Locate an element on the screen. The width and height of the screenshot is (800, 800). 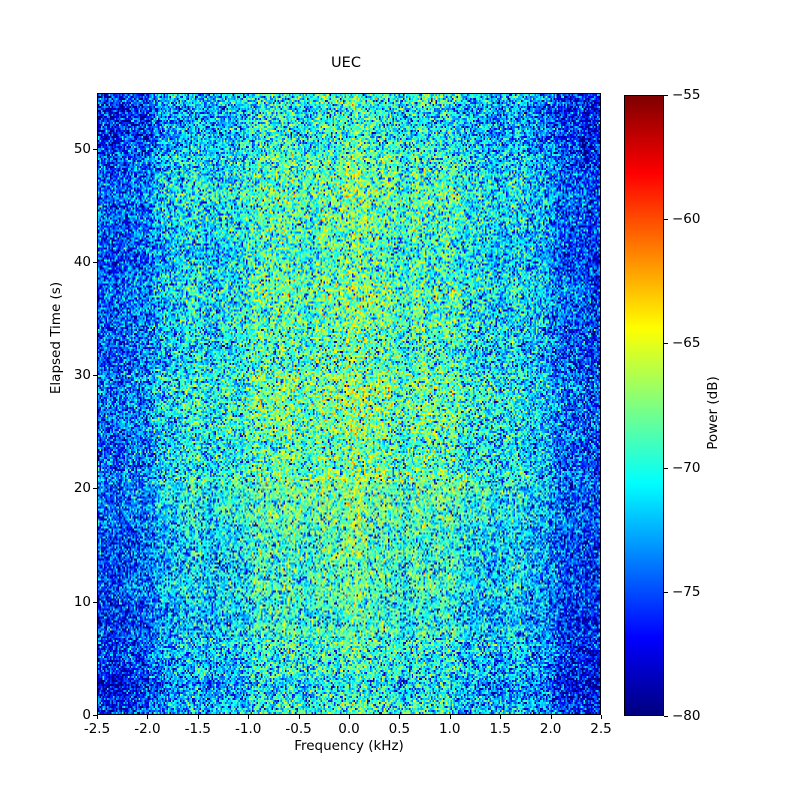
colorbar-tick-label: −55 is located at coordinates (686, 95).